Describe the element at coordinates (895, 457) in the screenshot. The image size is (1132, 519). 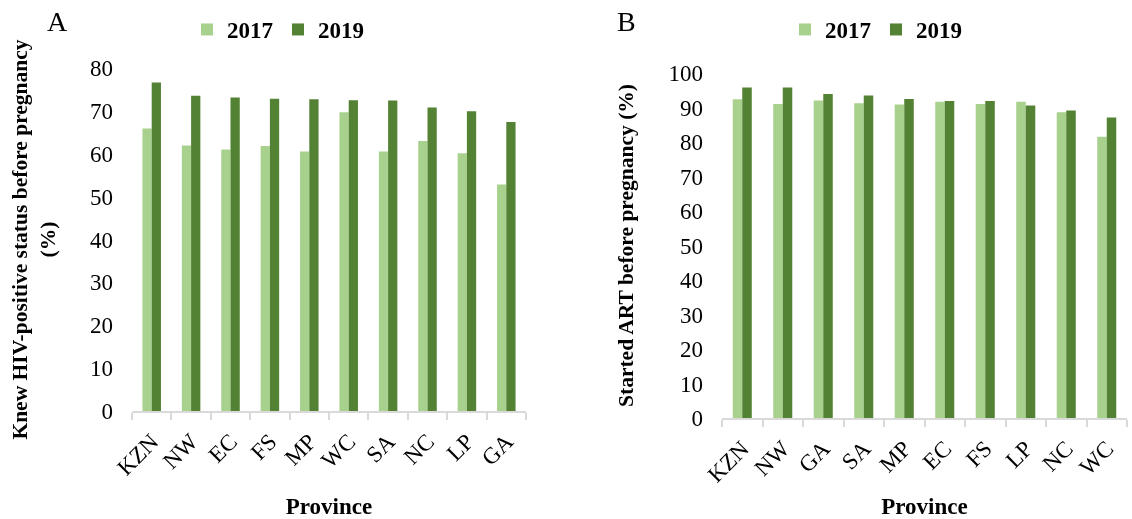
I see `x-tick-label: MP` at that location.